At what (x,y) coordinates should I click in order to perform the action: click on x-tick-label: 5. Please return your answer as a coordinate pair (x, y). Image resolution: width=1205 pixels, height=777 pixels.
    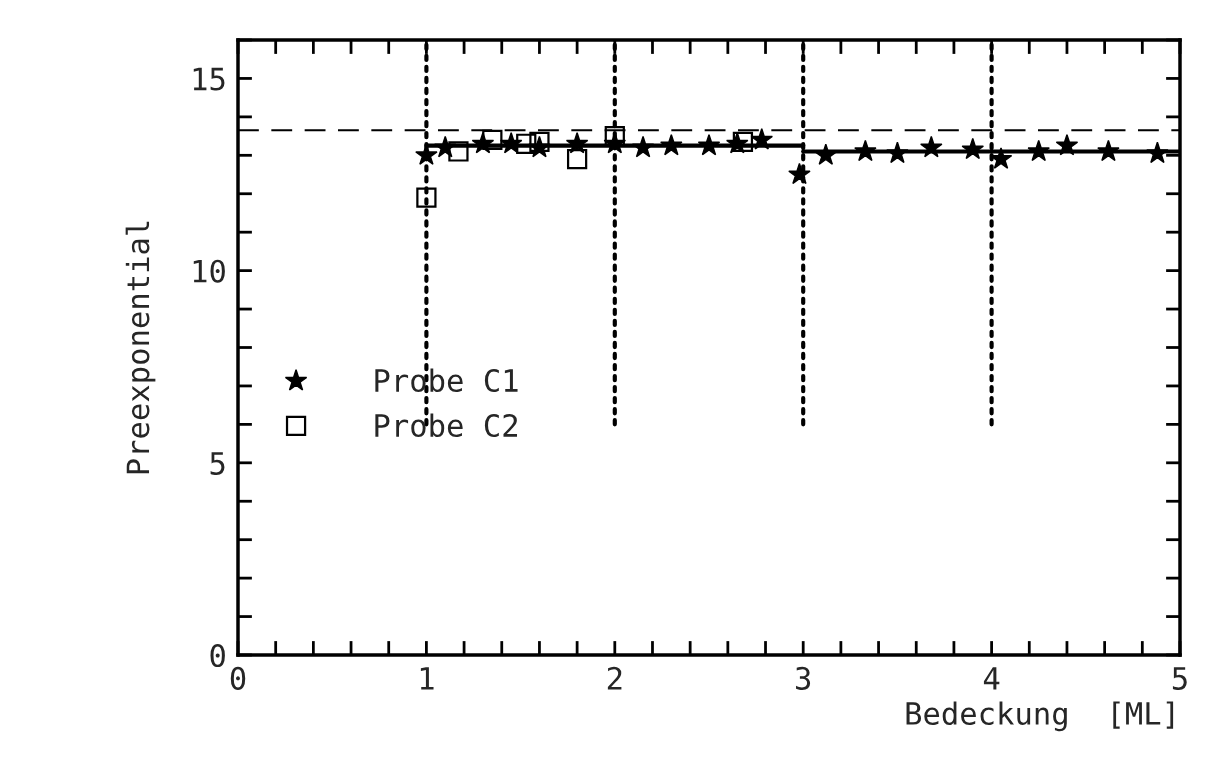
    Looking at the image, I should click on (1179, 678).